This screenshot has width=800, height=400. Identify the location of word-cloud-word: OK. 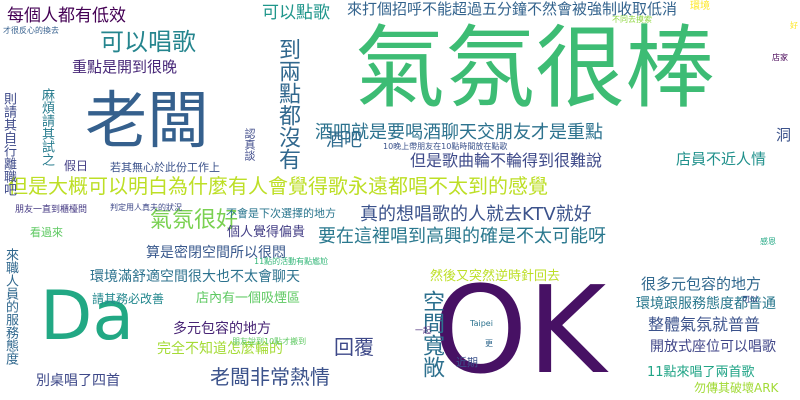
(520, 331).